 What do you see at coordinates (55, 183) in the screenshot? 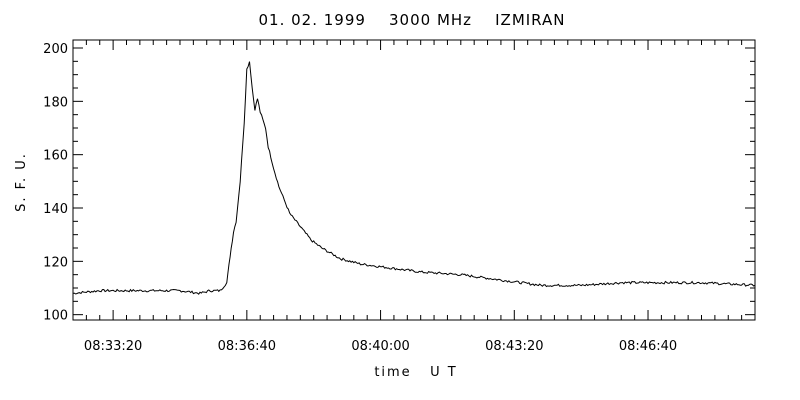
I see `y-tick-labels: 100 120 140 160 180 200` at bounding box center [55, 183].